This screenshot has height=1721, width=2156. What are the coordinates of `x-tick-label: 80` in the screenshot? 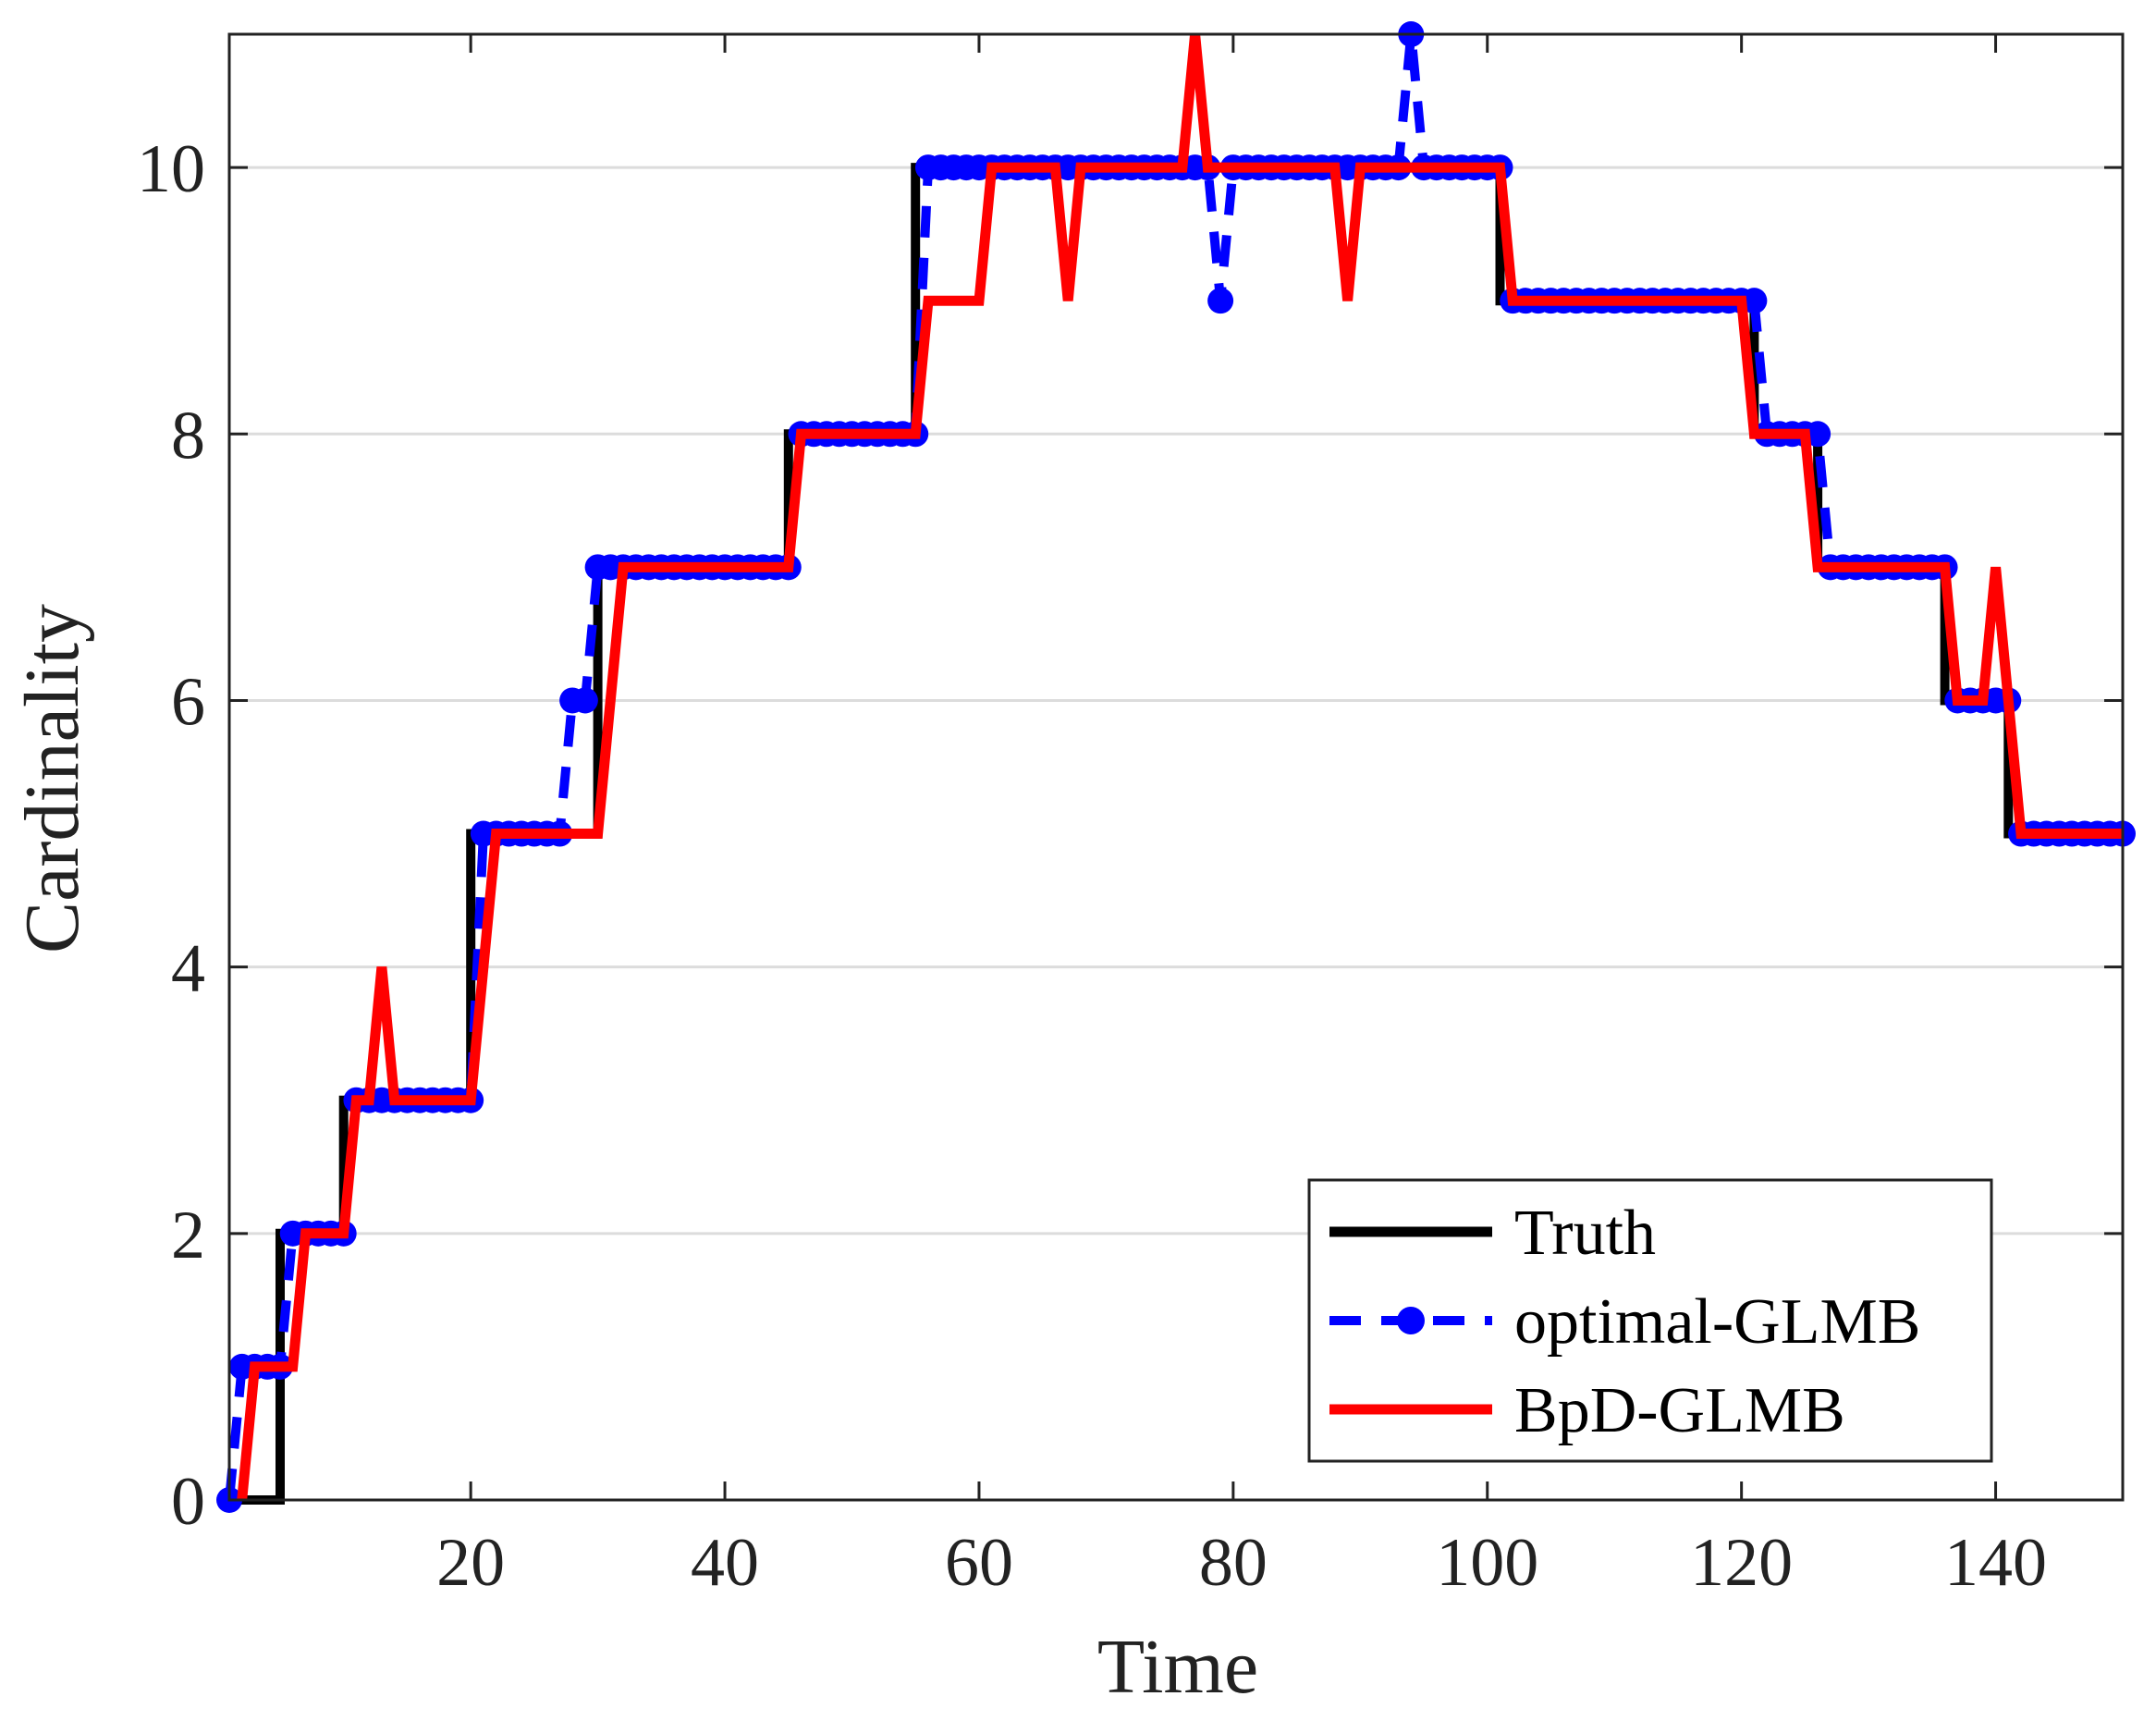 It's located at (1233, 1563).